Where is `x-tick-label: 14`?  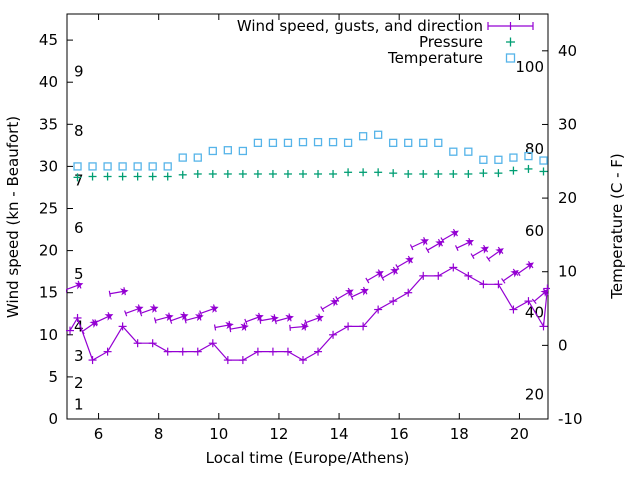 x-tick-label: 14 is located at coordinates (339, 434).